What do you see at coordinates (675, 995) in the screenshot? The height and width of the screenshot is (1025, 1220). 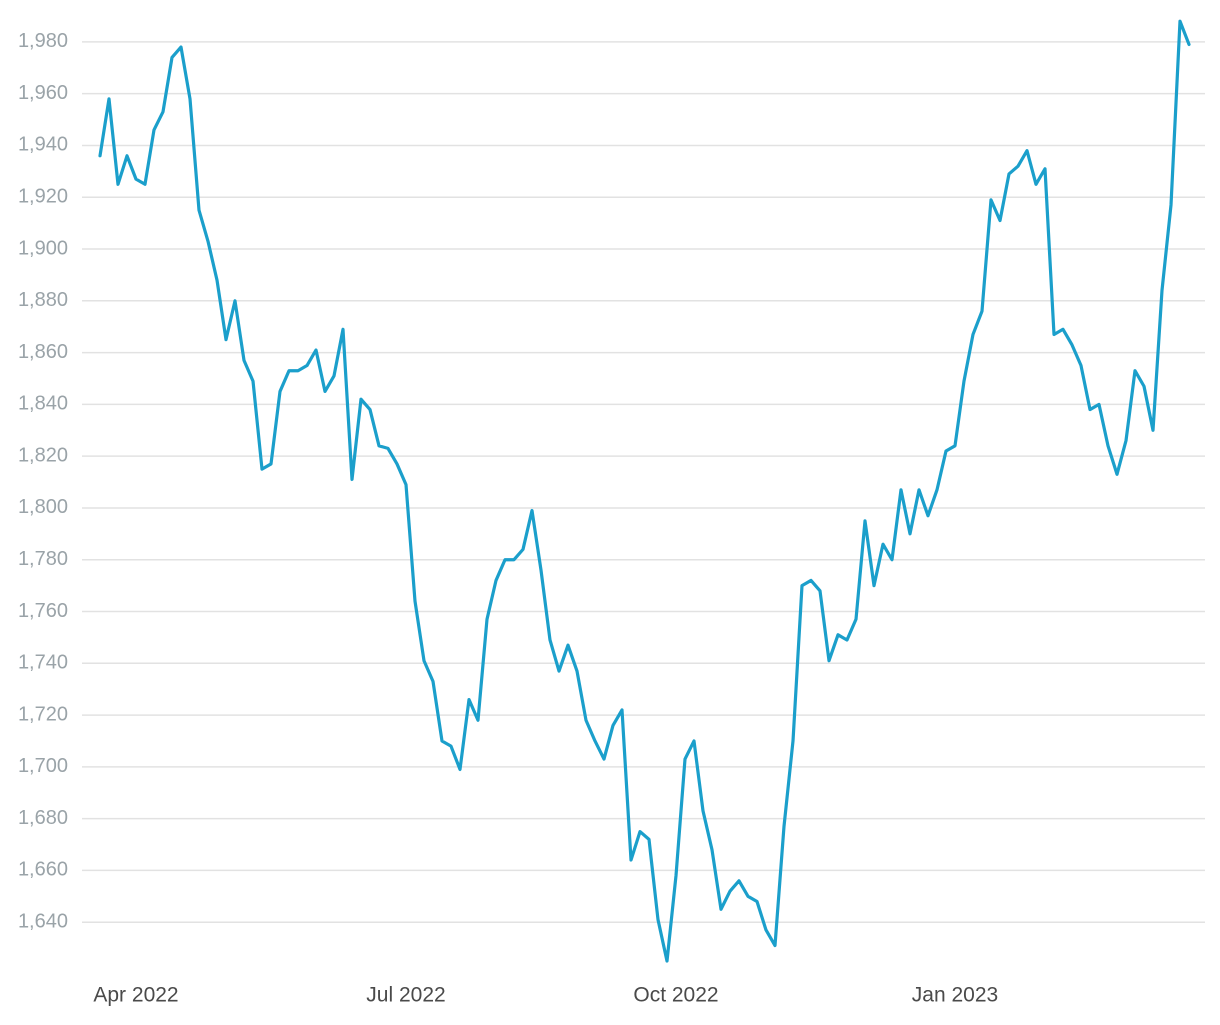 I see `x-tick-label: Oct 2022` at bounding box center [675, 995].